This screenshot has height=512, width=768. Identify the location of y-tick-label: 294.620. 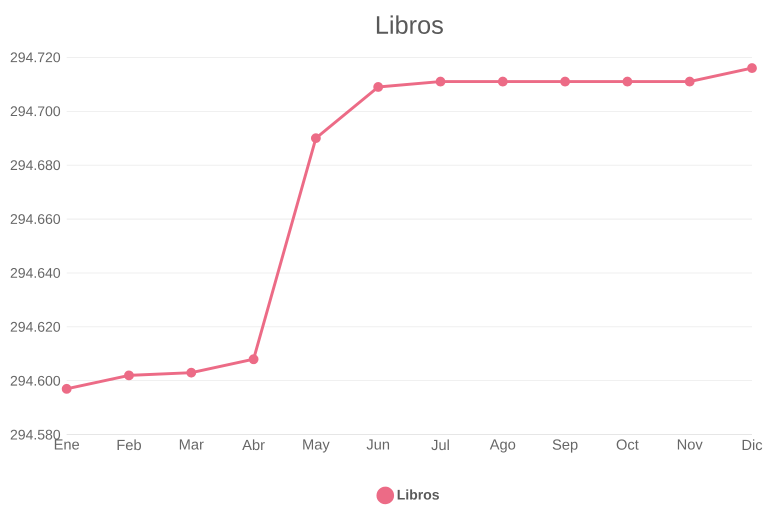
(35, 327).